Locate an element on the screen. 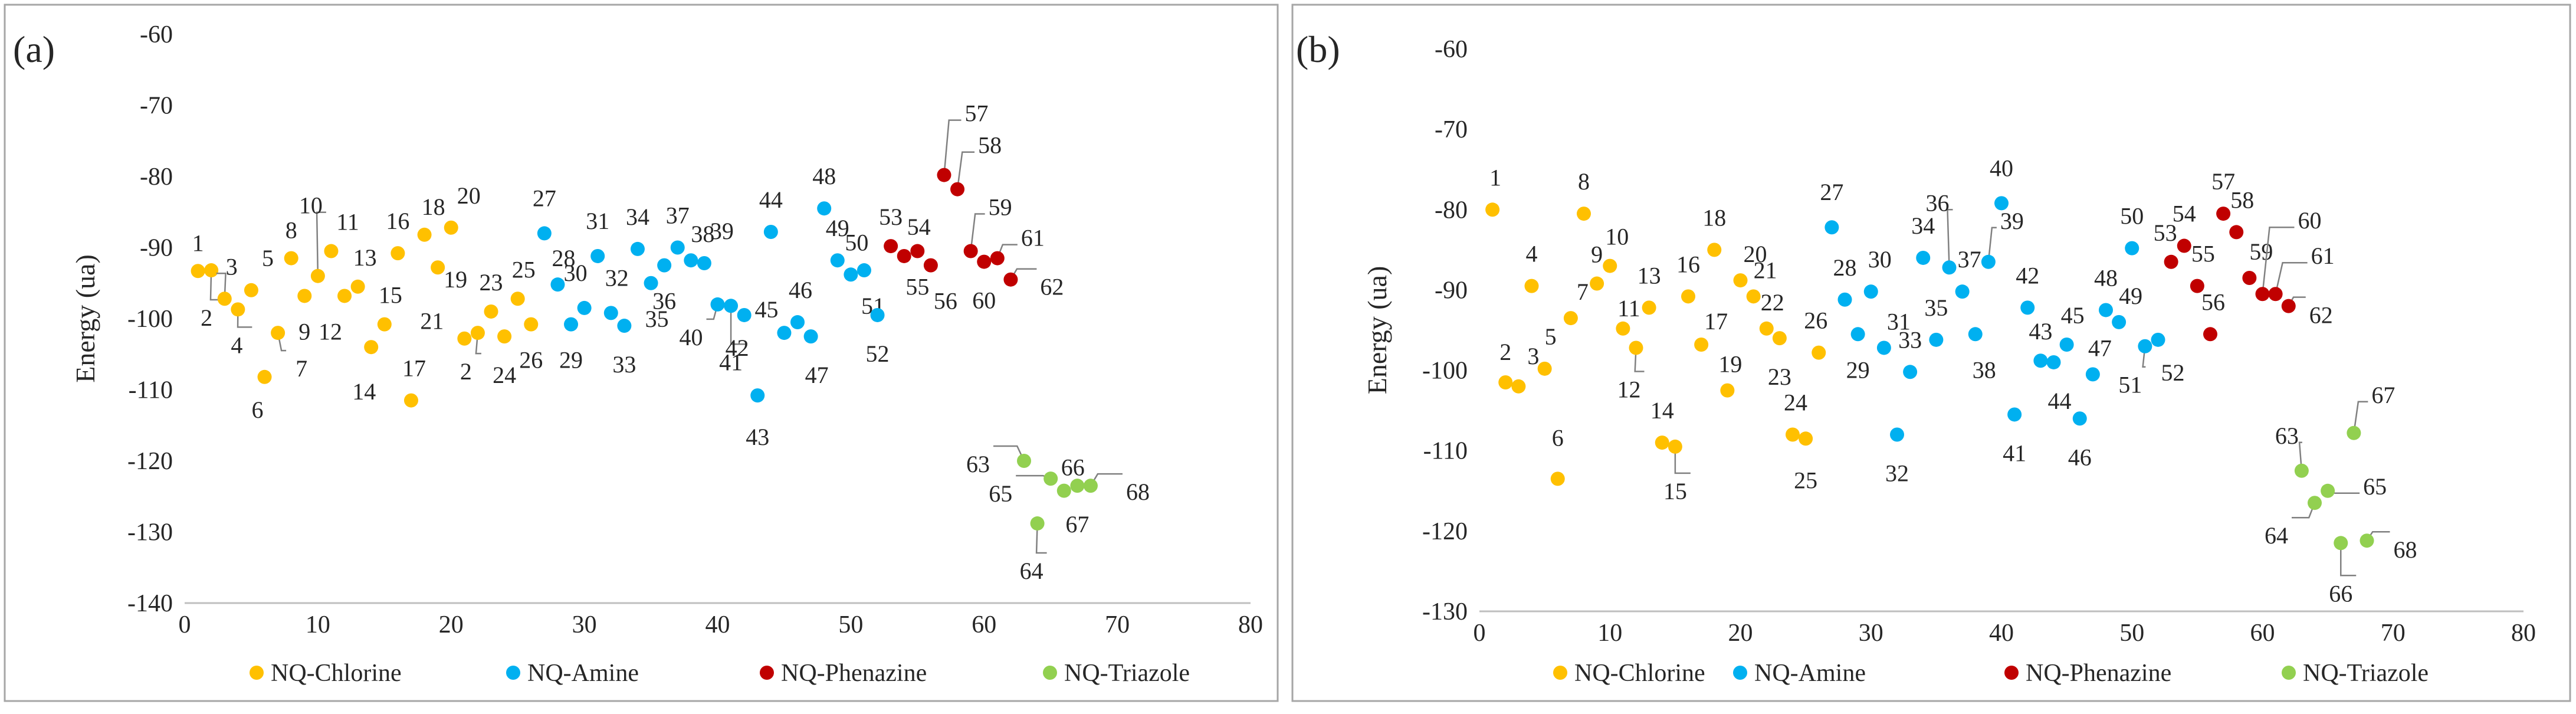 The image size is (2576, 714). data-label: 53 is located at coordinates (2165, 233).